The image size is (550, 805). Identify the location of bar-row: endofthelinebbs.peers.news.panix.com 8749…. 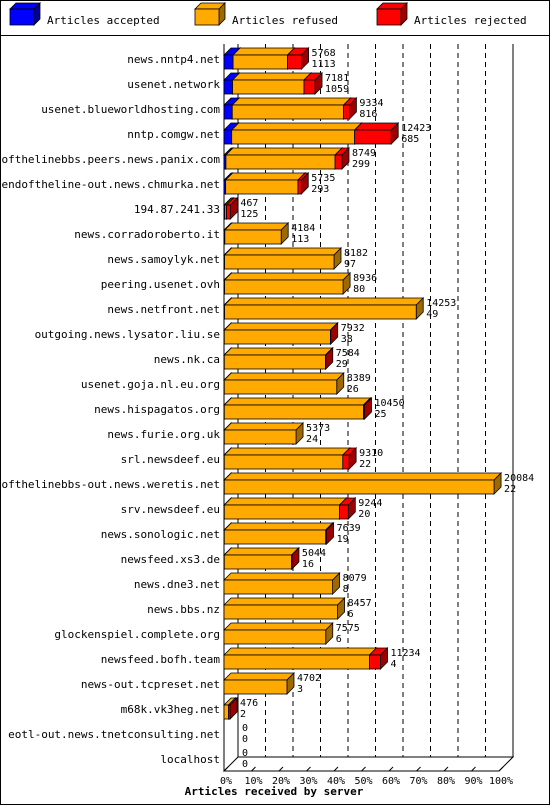
(188, 158).